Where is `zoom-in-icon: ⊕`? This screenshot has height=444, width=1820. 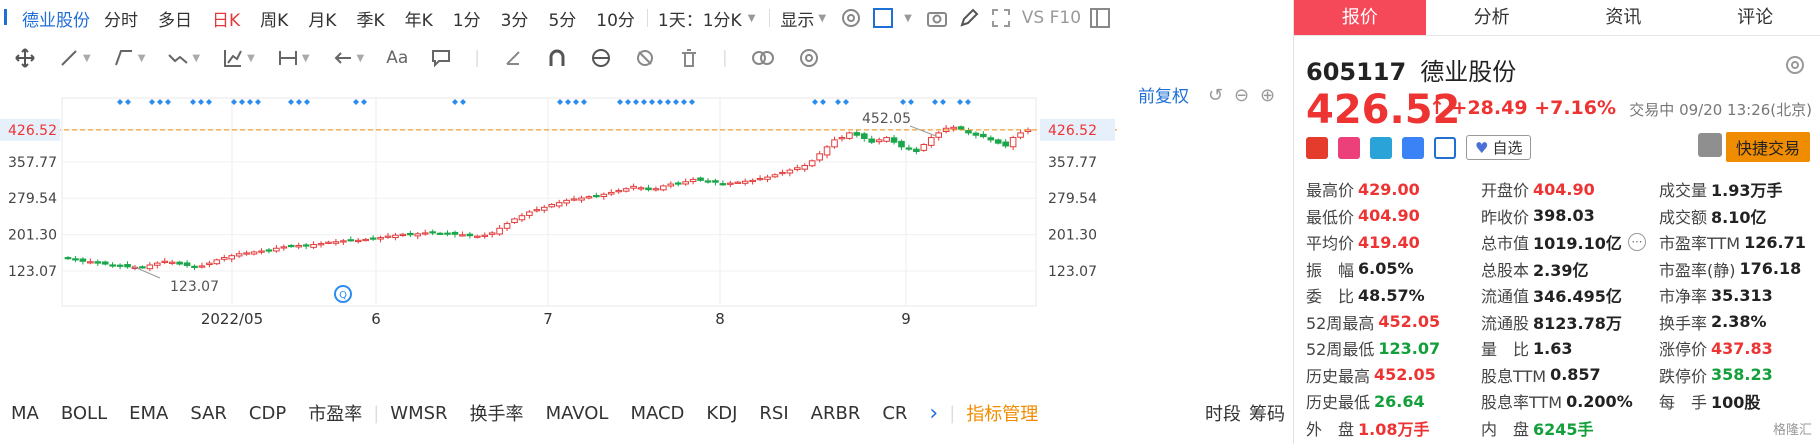
zoom-in-icon: ⊕ is located at coordinates (1268, 95).